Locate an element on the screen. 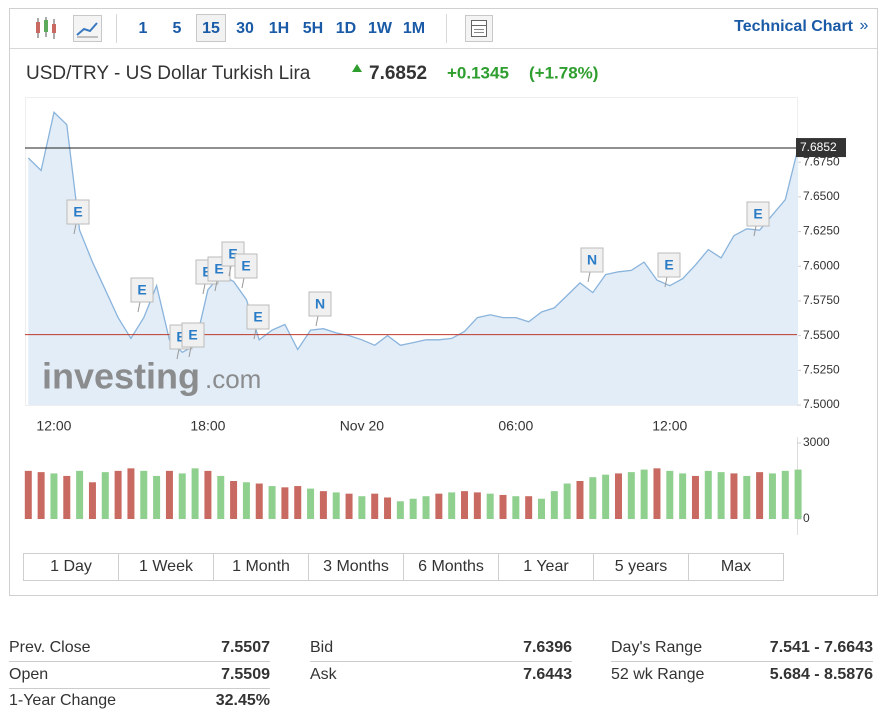 The height and width of the screenshot is (715, 890). stat-value: 7.6396 is located at coordinates (547, 647).